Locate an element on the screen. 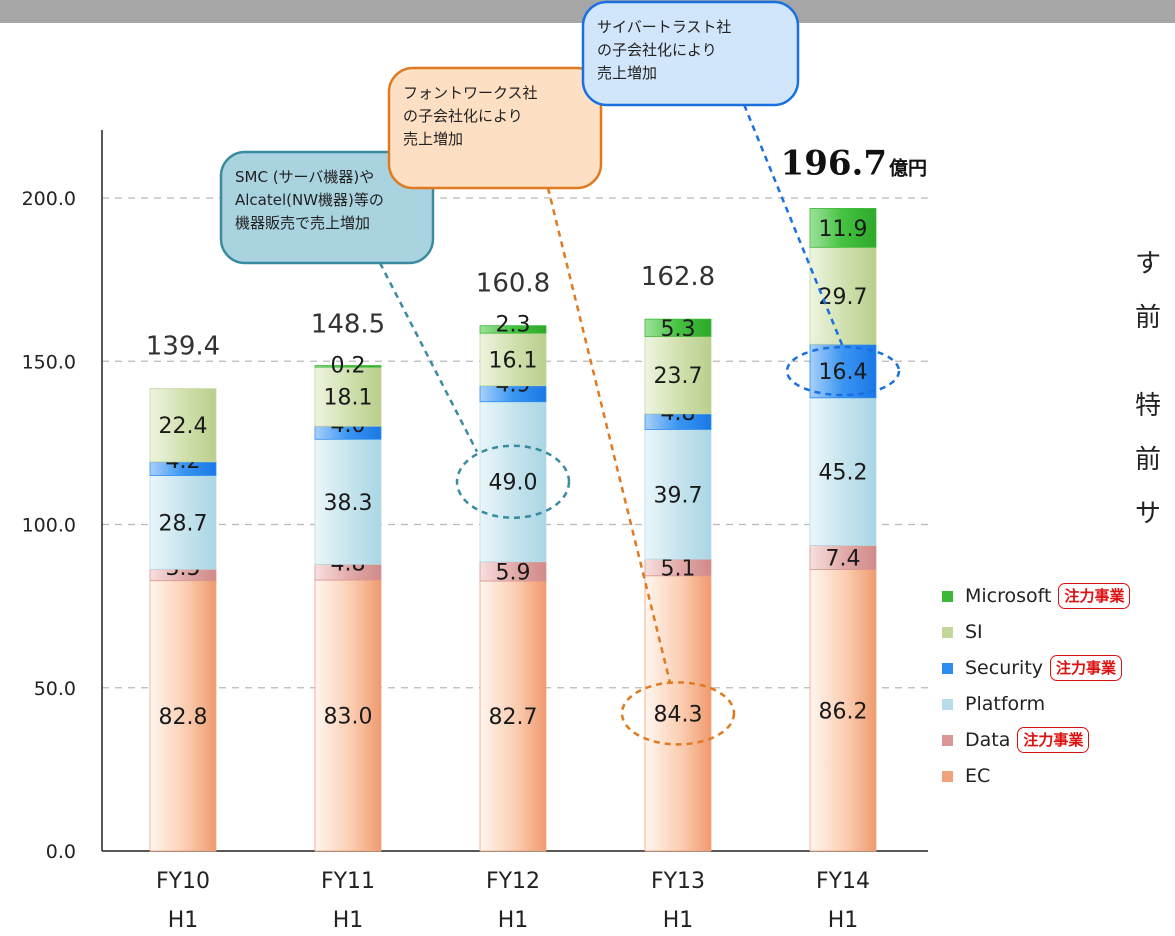 The image size is (1175, 936). data-label-platform-fy13: 39.7 is located at coordinates (678, 495).